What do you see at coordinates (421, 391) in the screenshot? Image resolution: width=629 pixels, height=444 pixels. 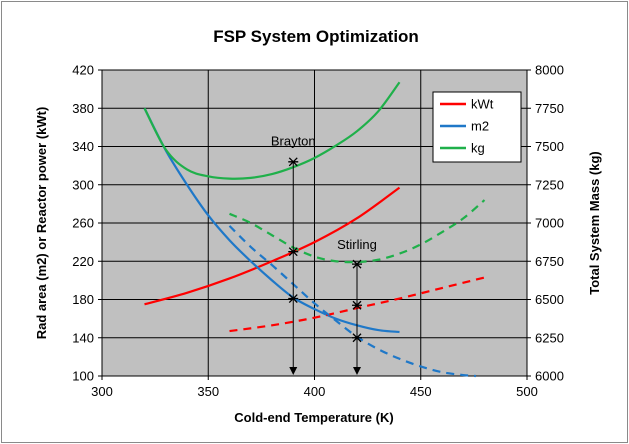 I see `x-tick-label: 450` at bounding box center [421, 391].